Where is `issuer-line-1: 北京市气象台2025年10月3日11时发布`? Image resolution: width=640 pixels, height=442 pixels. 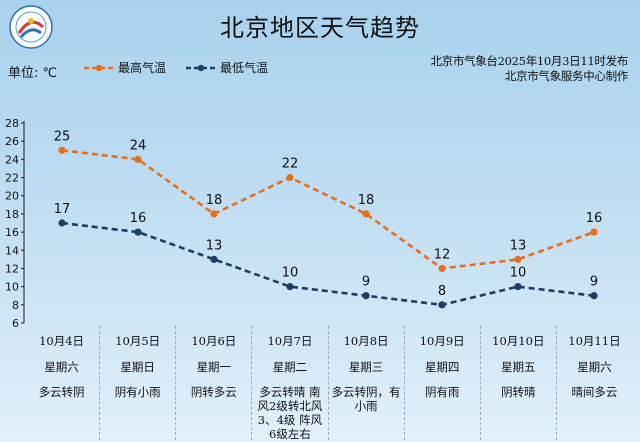 issuer-line-1: 北京市气象台2025年10月3日11时发布 is located at coordinates (529, 61).